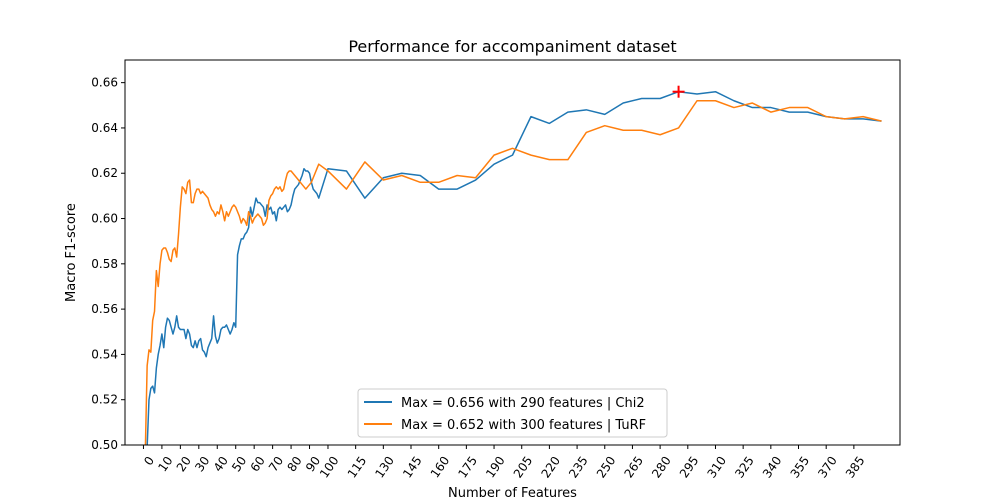 Image resolution: width=1000 pixels, height=500 pixels. I want to click on y-tick-label: 0.66, so click(104, 83).